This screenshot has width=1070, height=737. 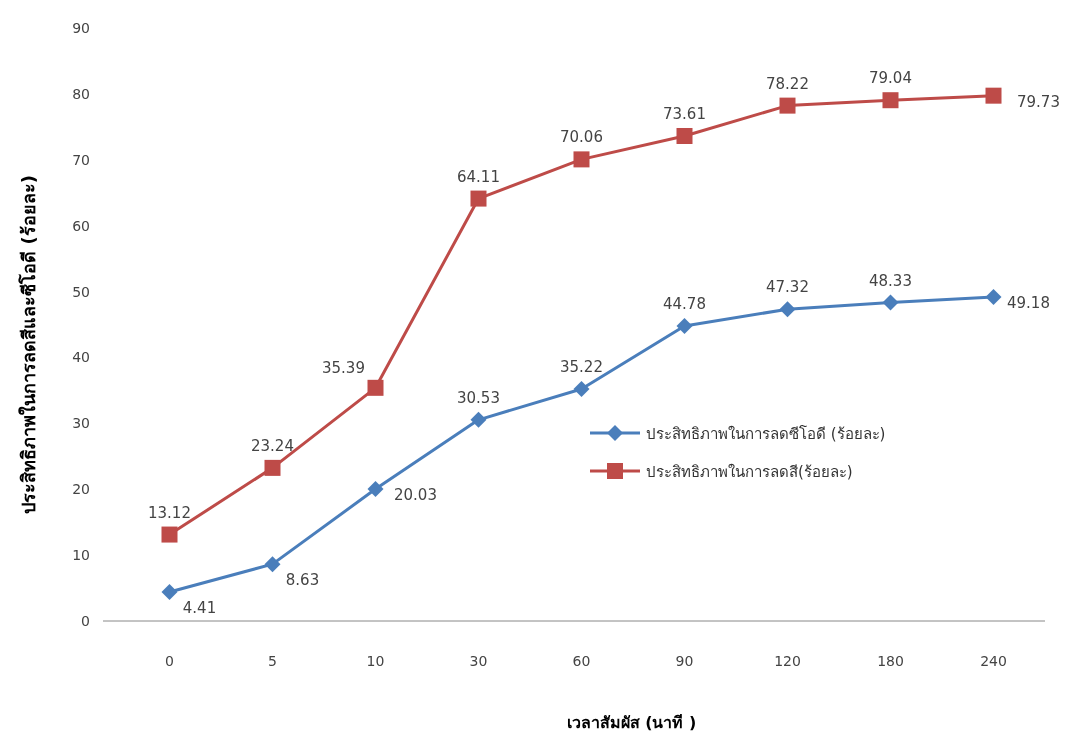 I want to click on x-tick-label: 10, so click(x=375, y=661).